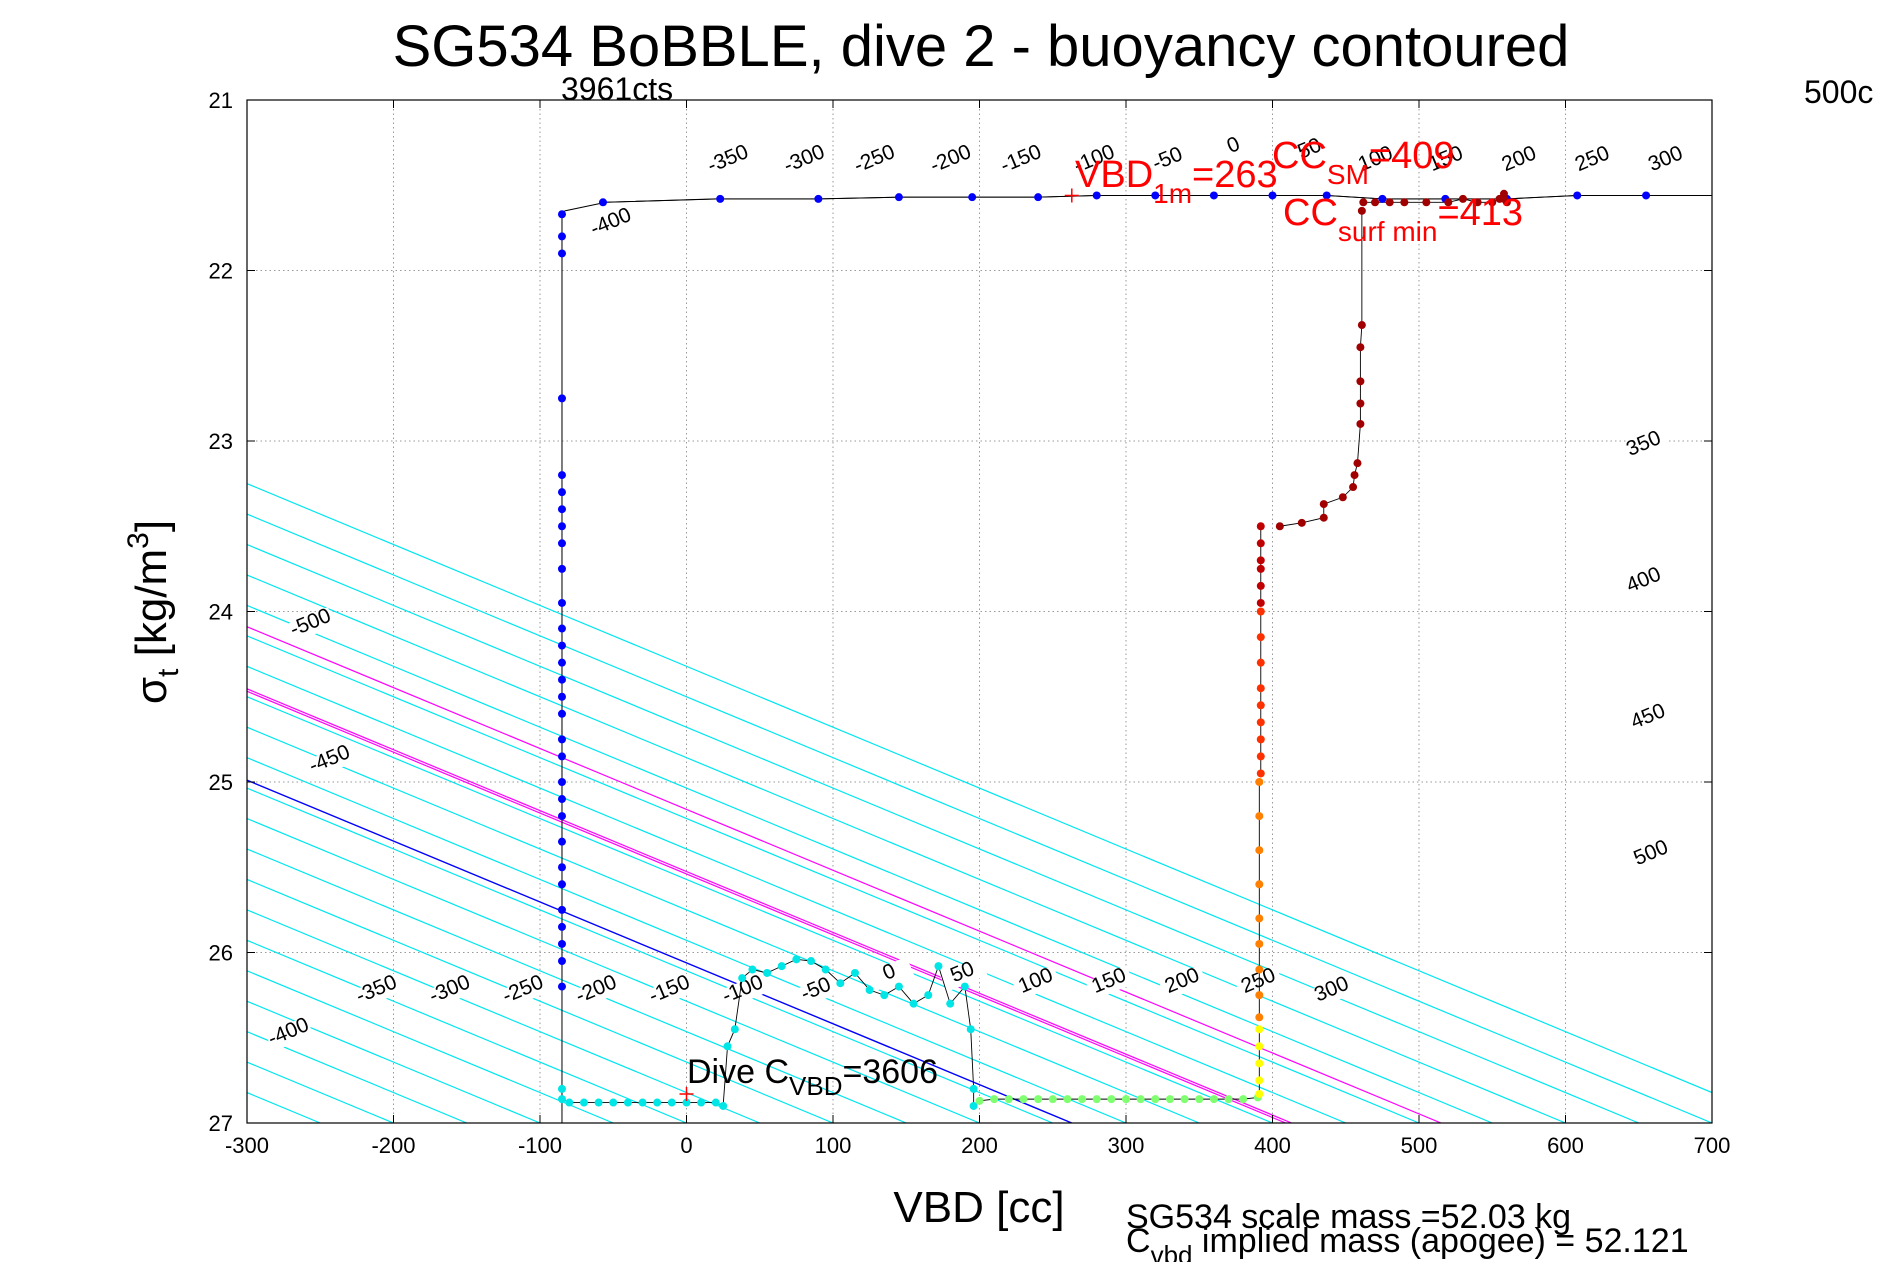  I want to click on x-tick-label: 700, so click(1712, 1145).